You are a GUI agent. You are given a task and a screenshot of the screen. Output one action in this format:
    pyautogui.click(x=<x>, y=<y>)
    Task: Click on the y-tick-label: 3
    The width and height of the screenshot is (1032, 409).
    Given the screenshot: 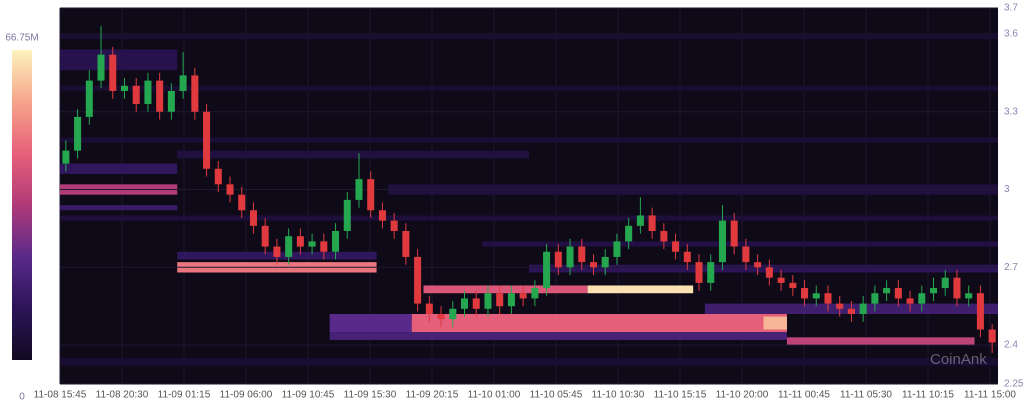 What is the action you would take?
    pyautogui.click(x=1007, y=189)
    